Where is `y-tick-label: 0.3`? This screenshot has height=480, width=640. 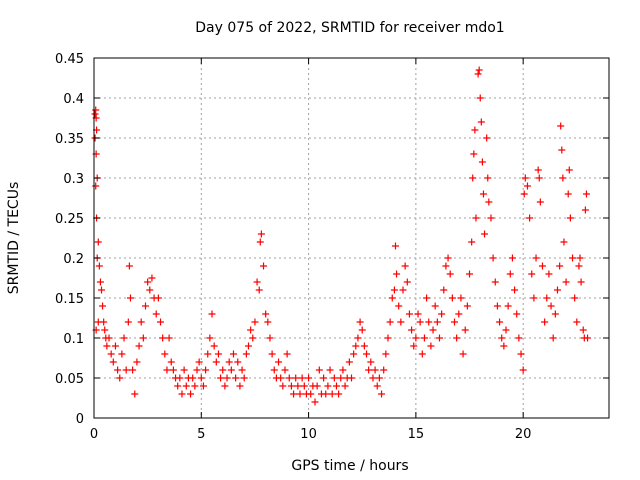 y-tick-label: 0.3 is located at coordinates (73, 179).